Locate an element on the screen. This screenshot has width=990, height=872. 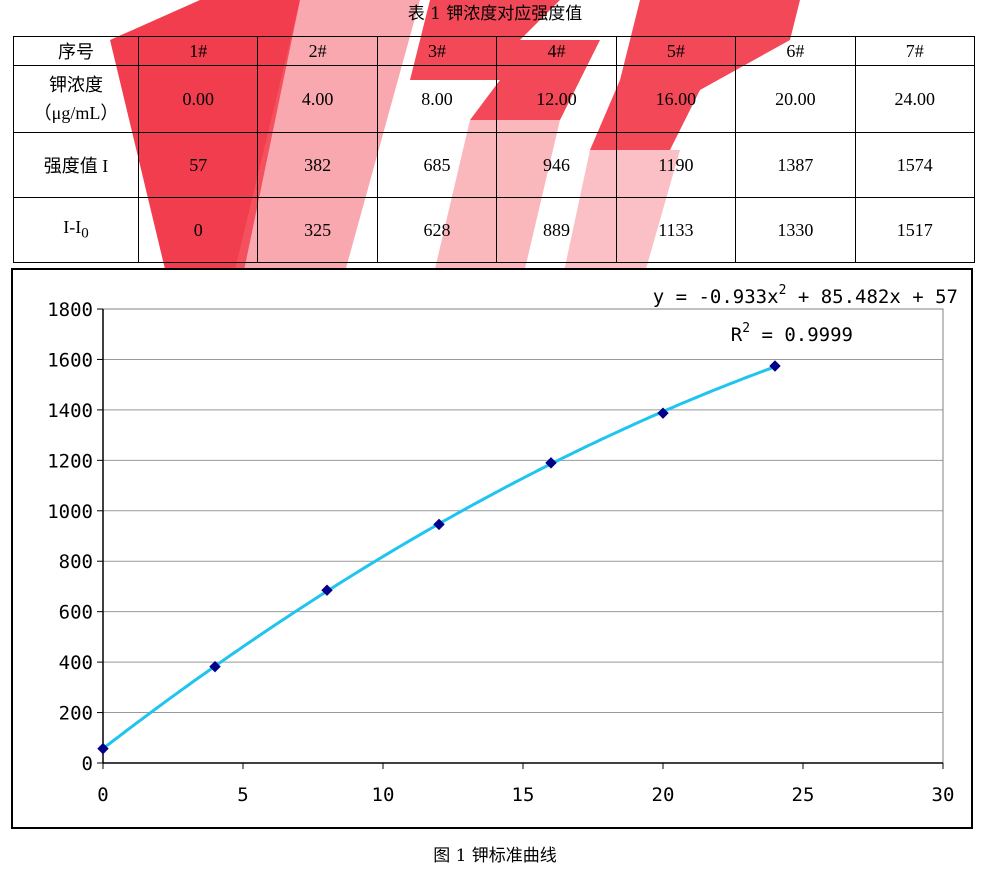
table-cell: 382 is located at coordinates (317, 165).